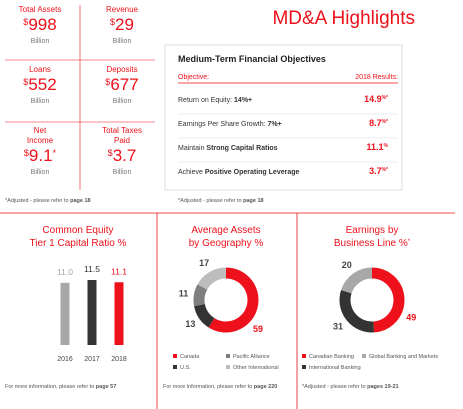 The height and width of the screenshot is (409, 463). What do you see at coordinates (92, 359) in the screenshot?
I see `year-label: 2017` at bounding box center [92, 359].